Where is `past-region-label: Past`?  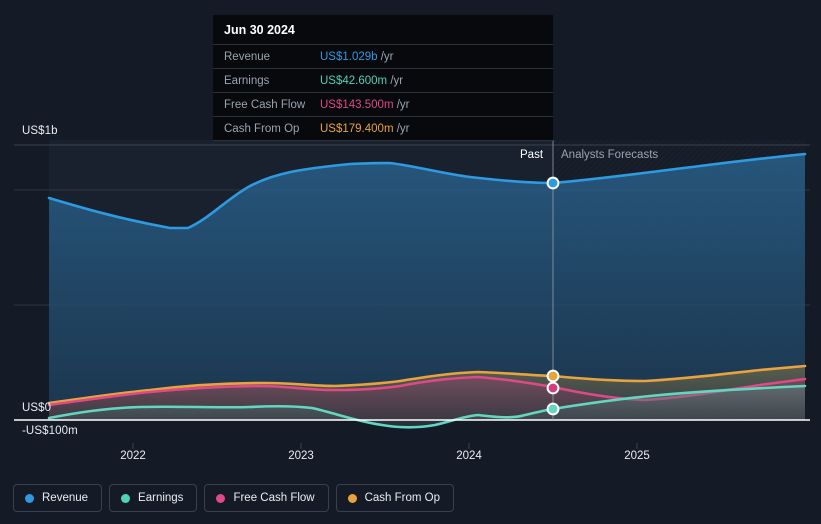
past-region-label: Past is located at coordinates (532, 155).